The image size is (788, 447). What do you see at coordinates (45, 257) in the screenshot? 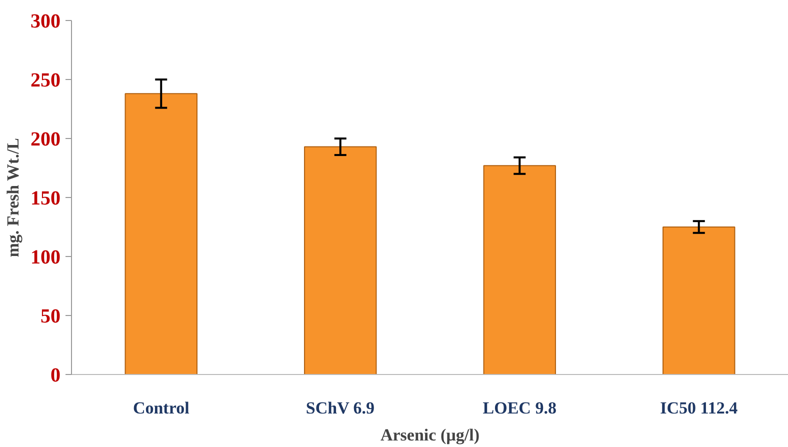
I see `y-tick-label: 100` at bounding box center [45, 257].